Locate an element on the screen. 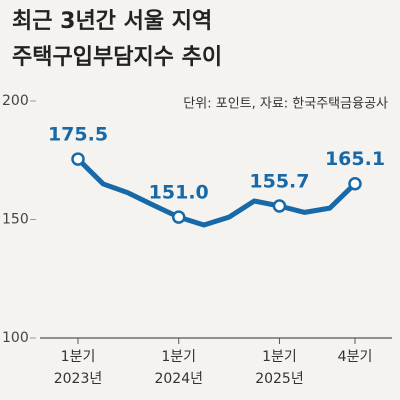  note: 단위: 포인트, 자료: 한국주택금융공사 is located at coordinates (285, 104).